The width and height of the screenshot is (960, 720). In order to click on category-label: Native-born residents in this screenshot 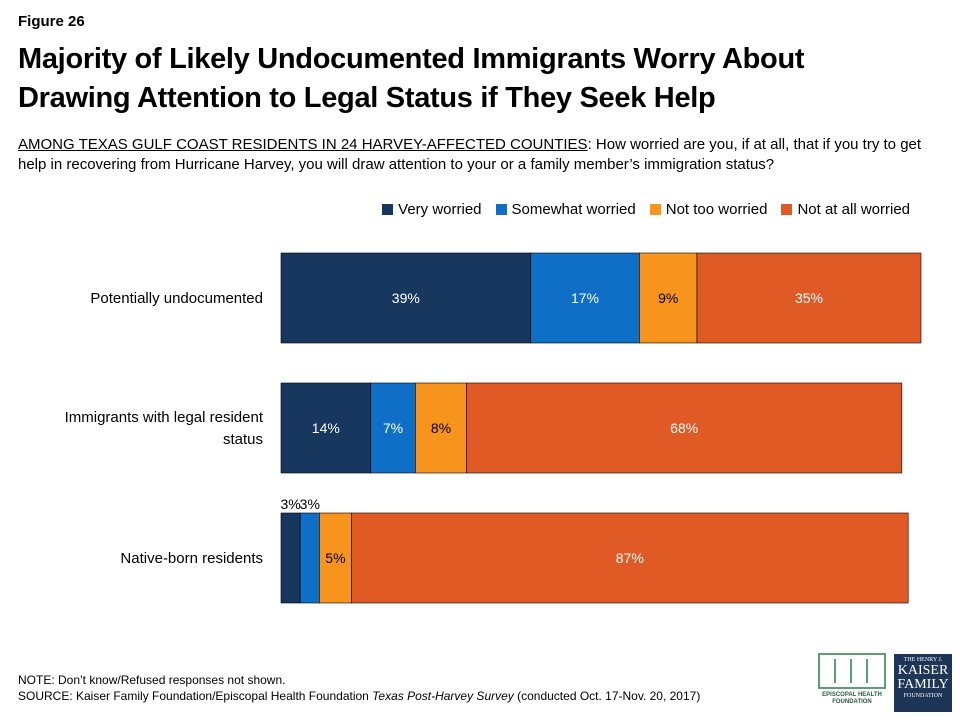, I will do `click(191, 558)`.